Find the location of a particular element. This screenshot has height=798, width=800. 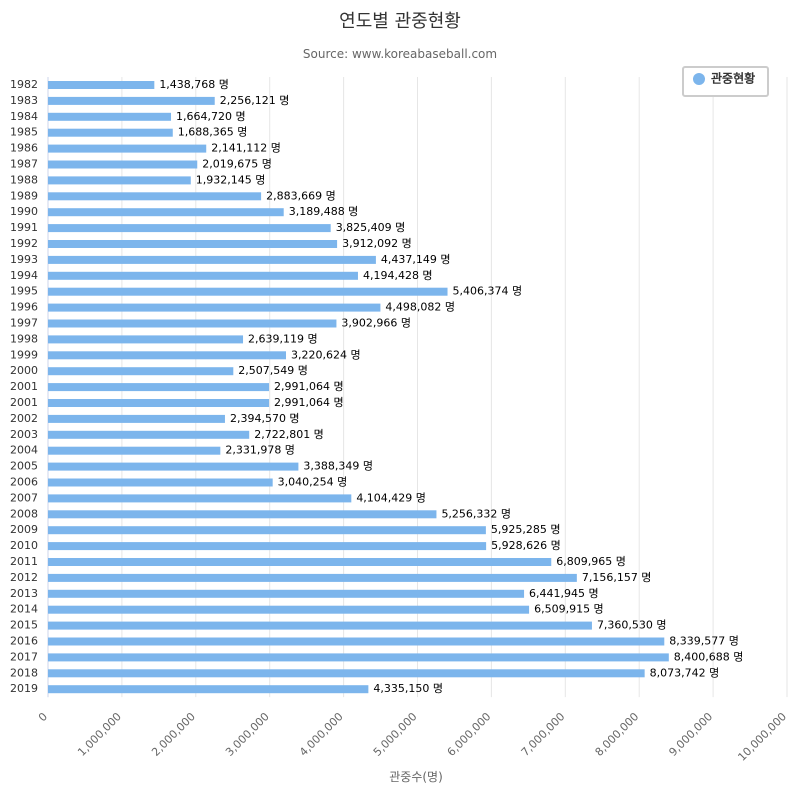

legend: 관중현황 is located at coordinates (725, 81).